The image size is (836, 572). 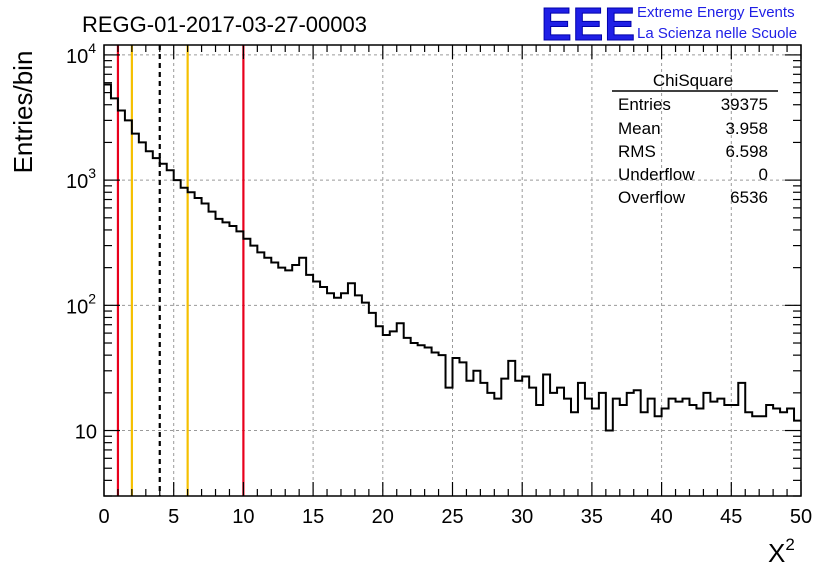 I want to click on stats-value-overflow: 6536, so click(x=749, y=197).